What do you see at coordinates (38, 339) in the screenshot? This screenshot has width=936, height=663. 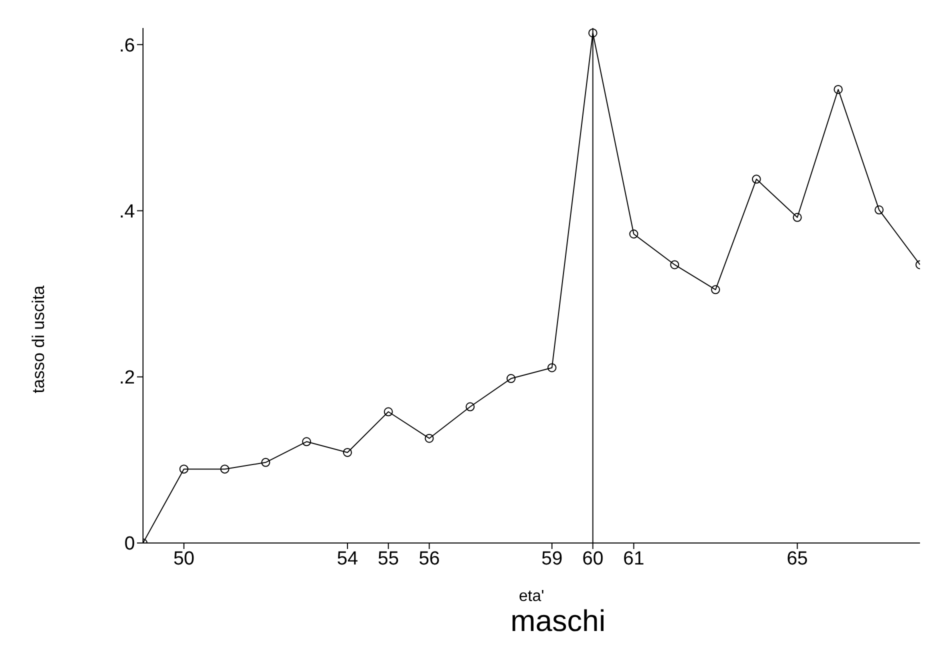 I see `y-axis-title: tasso di uscita` at bounding box center [38, 339].